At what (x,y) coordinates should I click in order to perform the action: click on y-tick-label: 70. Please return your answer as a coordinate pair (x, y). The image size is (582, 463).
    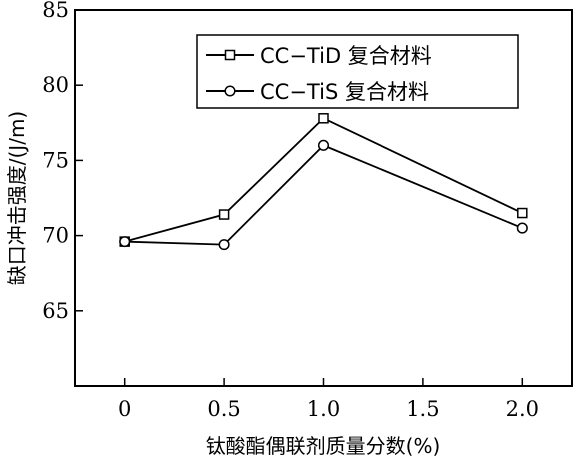
    Looking at the image, I should click on (55, 236).